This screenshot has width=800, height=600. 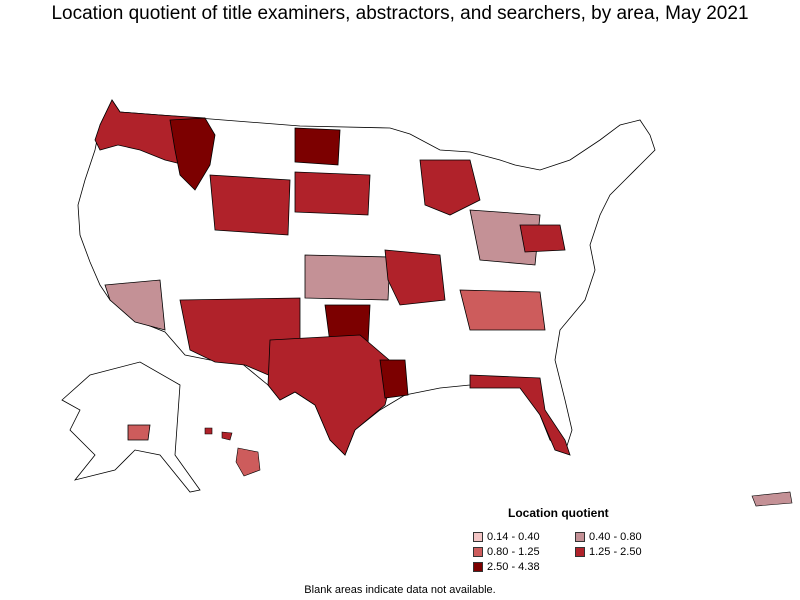 What do you see at coordinates (415, 277) in the screenshot?
I see `region-ozarks` at bounding box center [415, 277].